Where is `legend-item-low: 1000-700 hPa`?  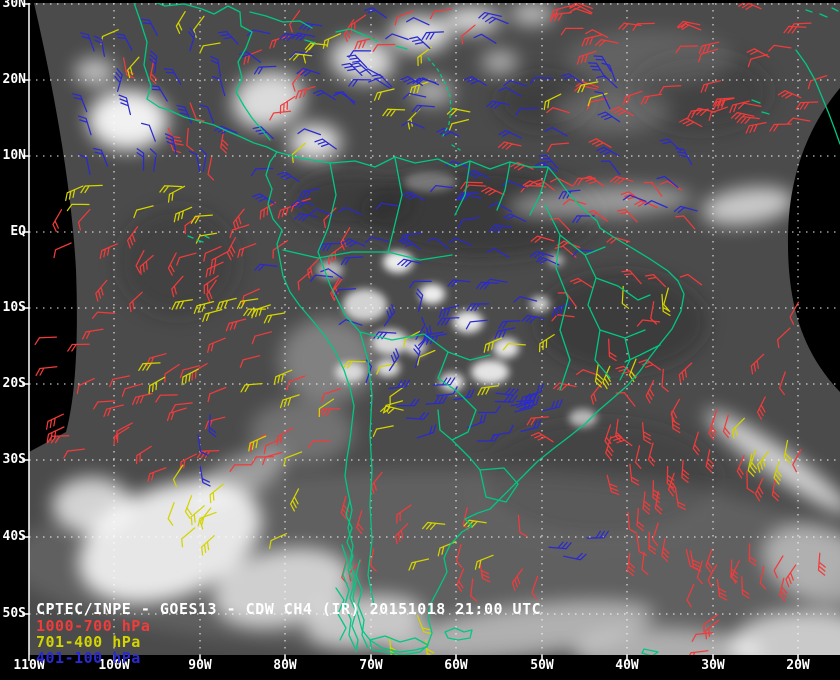 legend-item-low: 1000-700 hPa is located at coordinates (93, 626).